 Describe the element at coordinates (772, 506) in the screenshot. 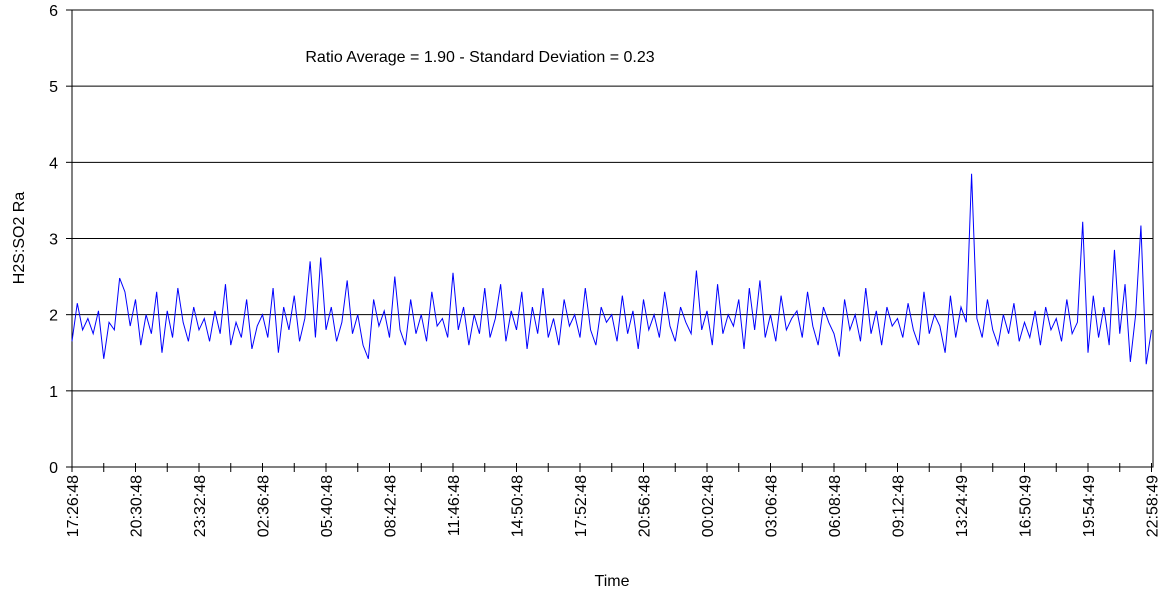

I see `x-tick-label: 03:06:48` at that location.